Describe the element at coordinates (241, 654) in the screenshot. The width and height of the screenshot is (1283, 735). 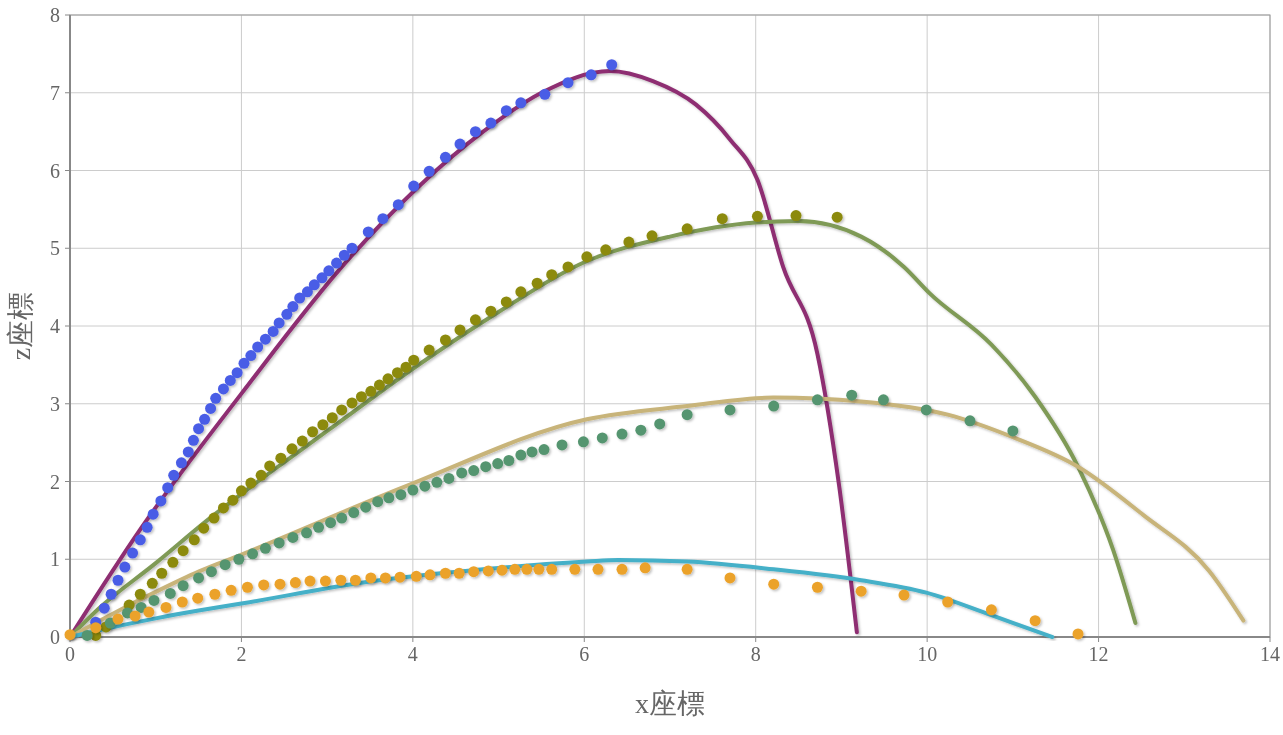
I see `x-tick-label: 2` at that location.